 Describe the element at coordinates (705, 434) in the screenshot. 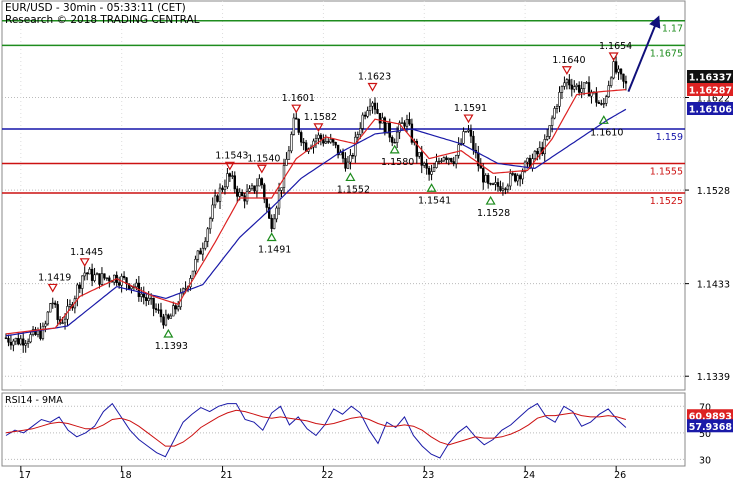

I see `rsi-axis: 70 50 30` at that location.